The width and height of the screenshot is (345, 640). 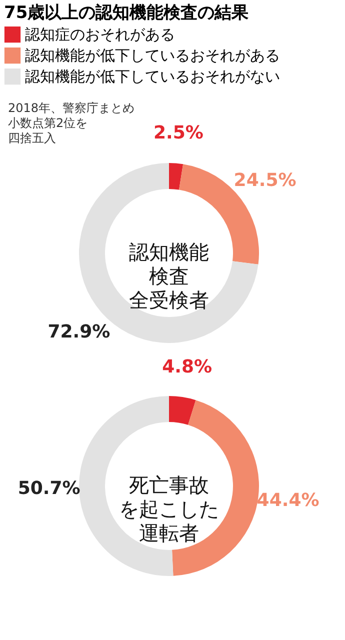 I want to click on text: 死亡事故を起こした運転者, so click(x=169, y=509).